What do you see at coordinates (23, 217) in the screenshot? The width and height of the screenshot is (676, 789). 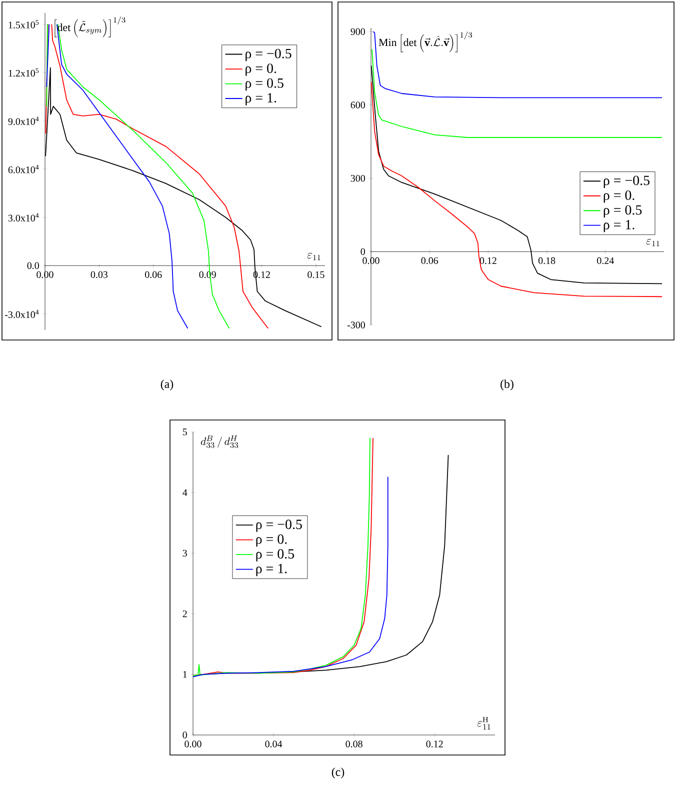 I see `y-tick-label: 3.0x10$^{4}$` at bounding box center [23, 217].